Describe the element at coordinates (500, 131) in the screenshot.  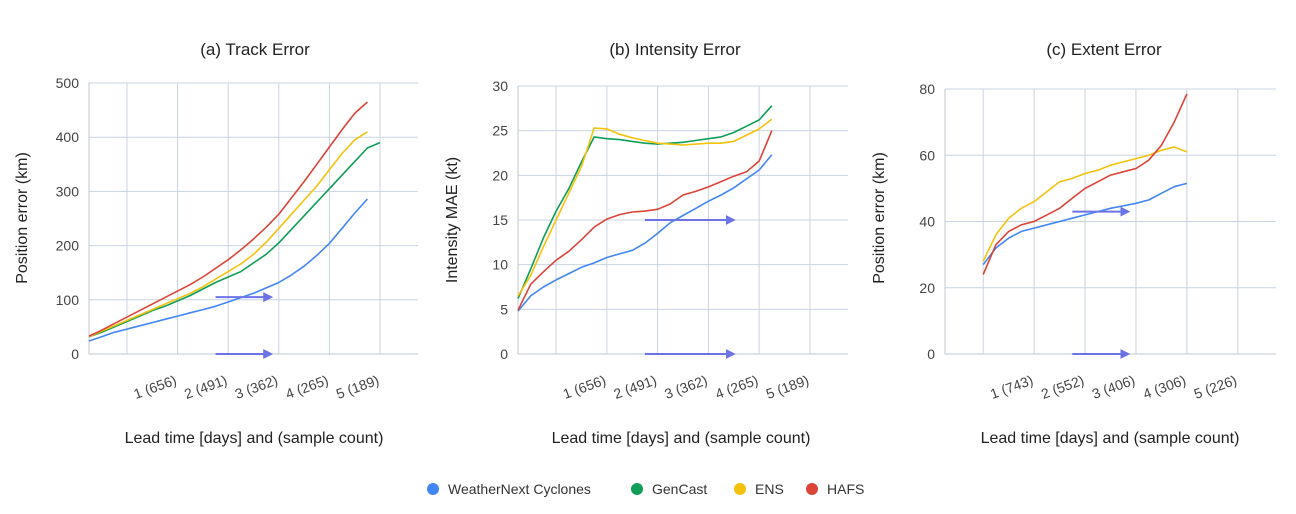
I see `y-tick-label: 25` at that location.